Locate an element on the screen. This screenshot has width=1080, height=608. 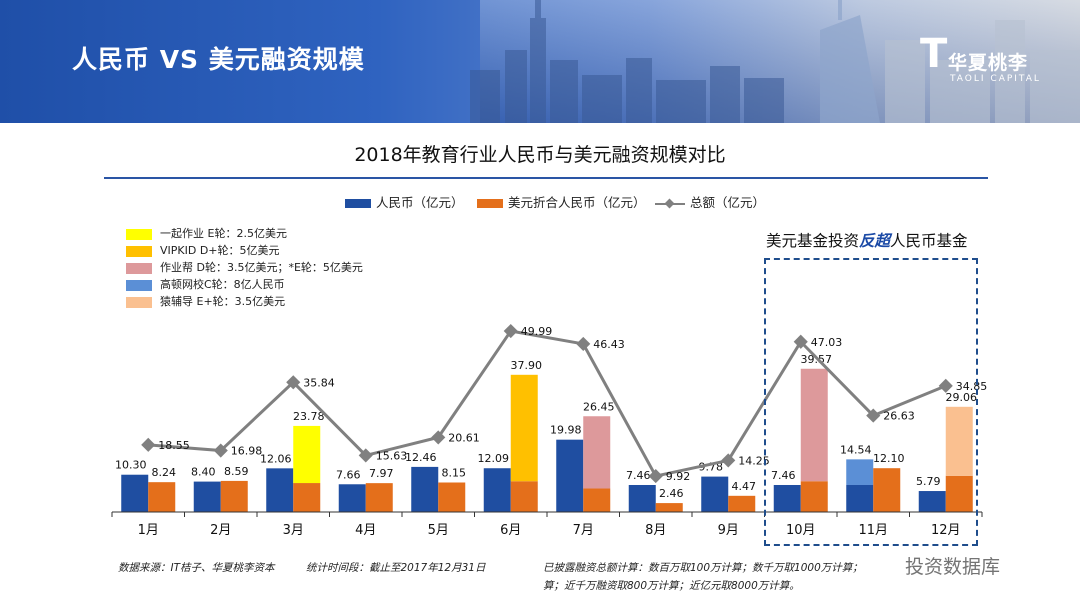
data-label-total-5: 20.61 is located at coordinates (464, 437).